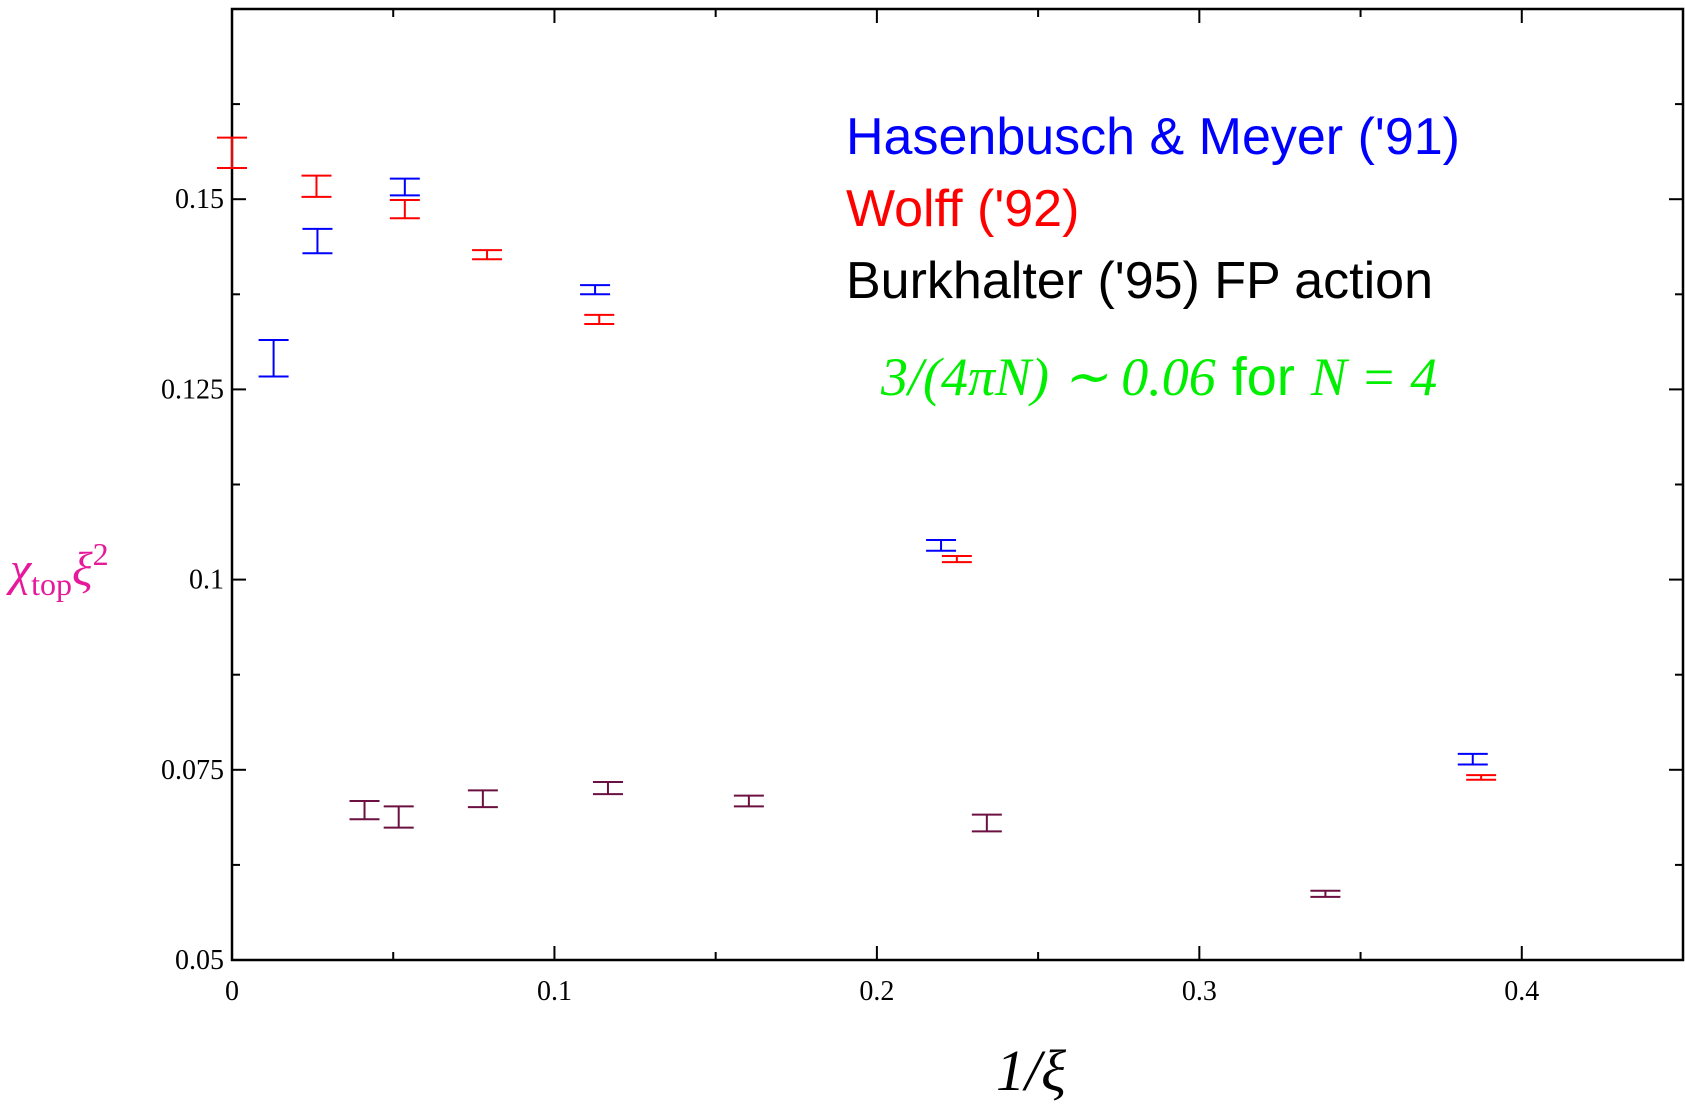  I want to click on y-tick-label: 0.05, so click(199, 960).